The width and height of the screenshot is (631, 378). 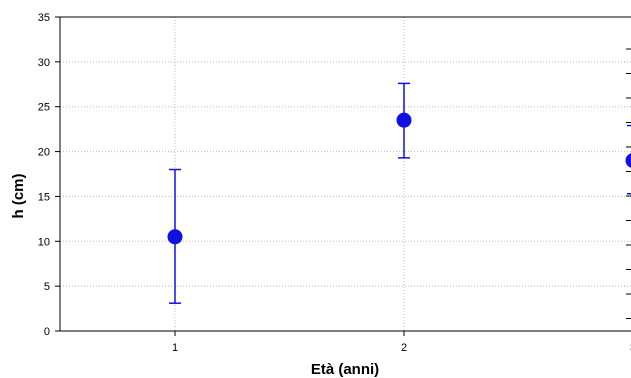 What do you see at coordinates (630, 348) in the screenshot?
I see `x-tick-label-3: 3` at bounding box center [630, 348].